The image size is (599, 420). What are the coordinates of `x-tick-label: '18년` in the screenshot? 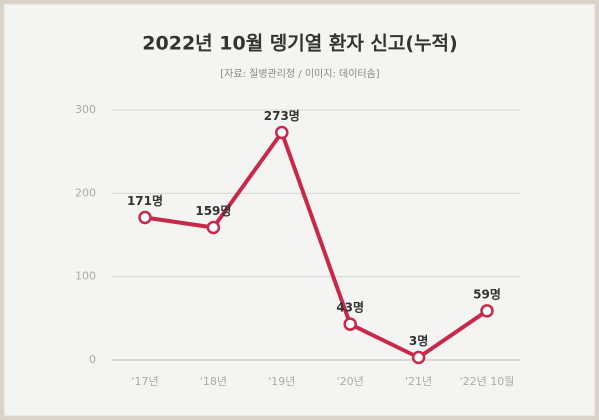 It's located at (213, 381).